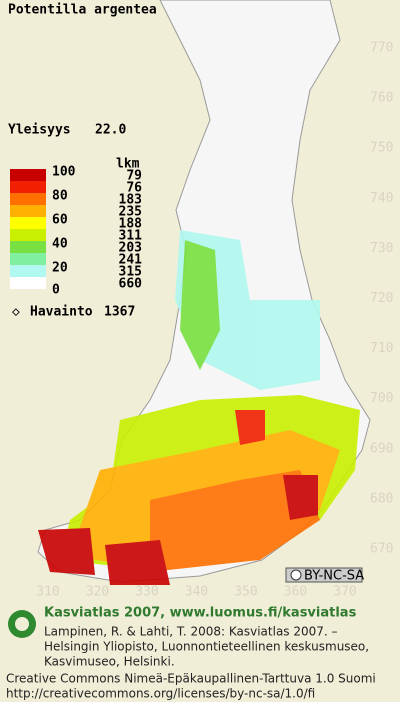 The height and width of the screenshot is (702, 400). I want to click on legend-count: 311, so click(131, 236).